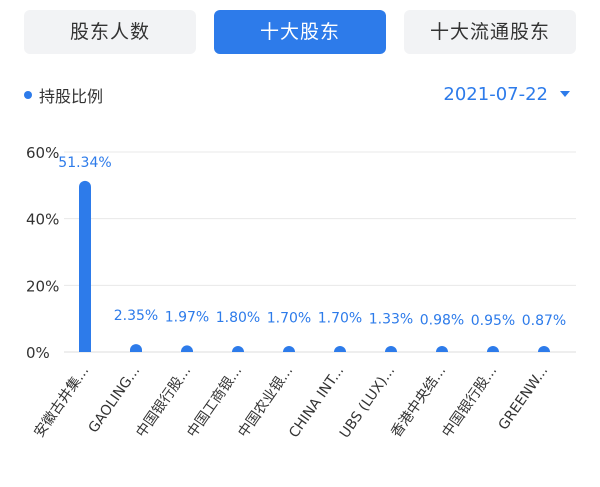 The width and height of the screenshot is (600, 487). What do you see at coordinates (238, 318) in the screenshot?
I see `data-label: 1.80%` at bounding box center [238, 318].